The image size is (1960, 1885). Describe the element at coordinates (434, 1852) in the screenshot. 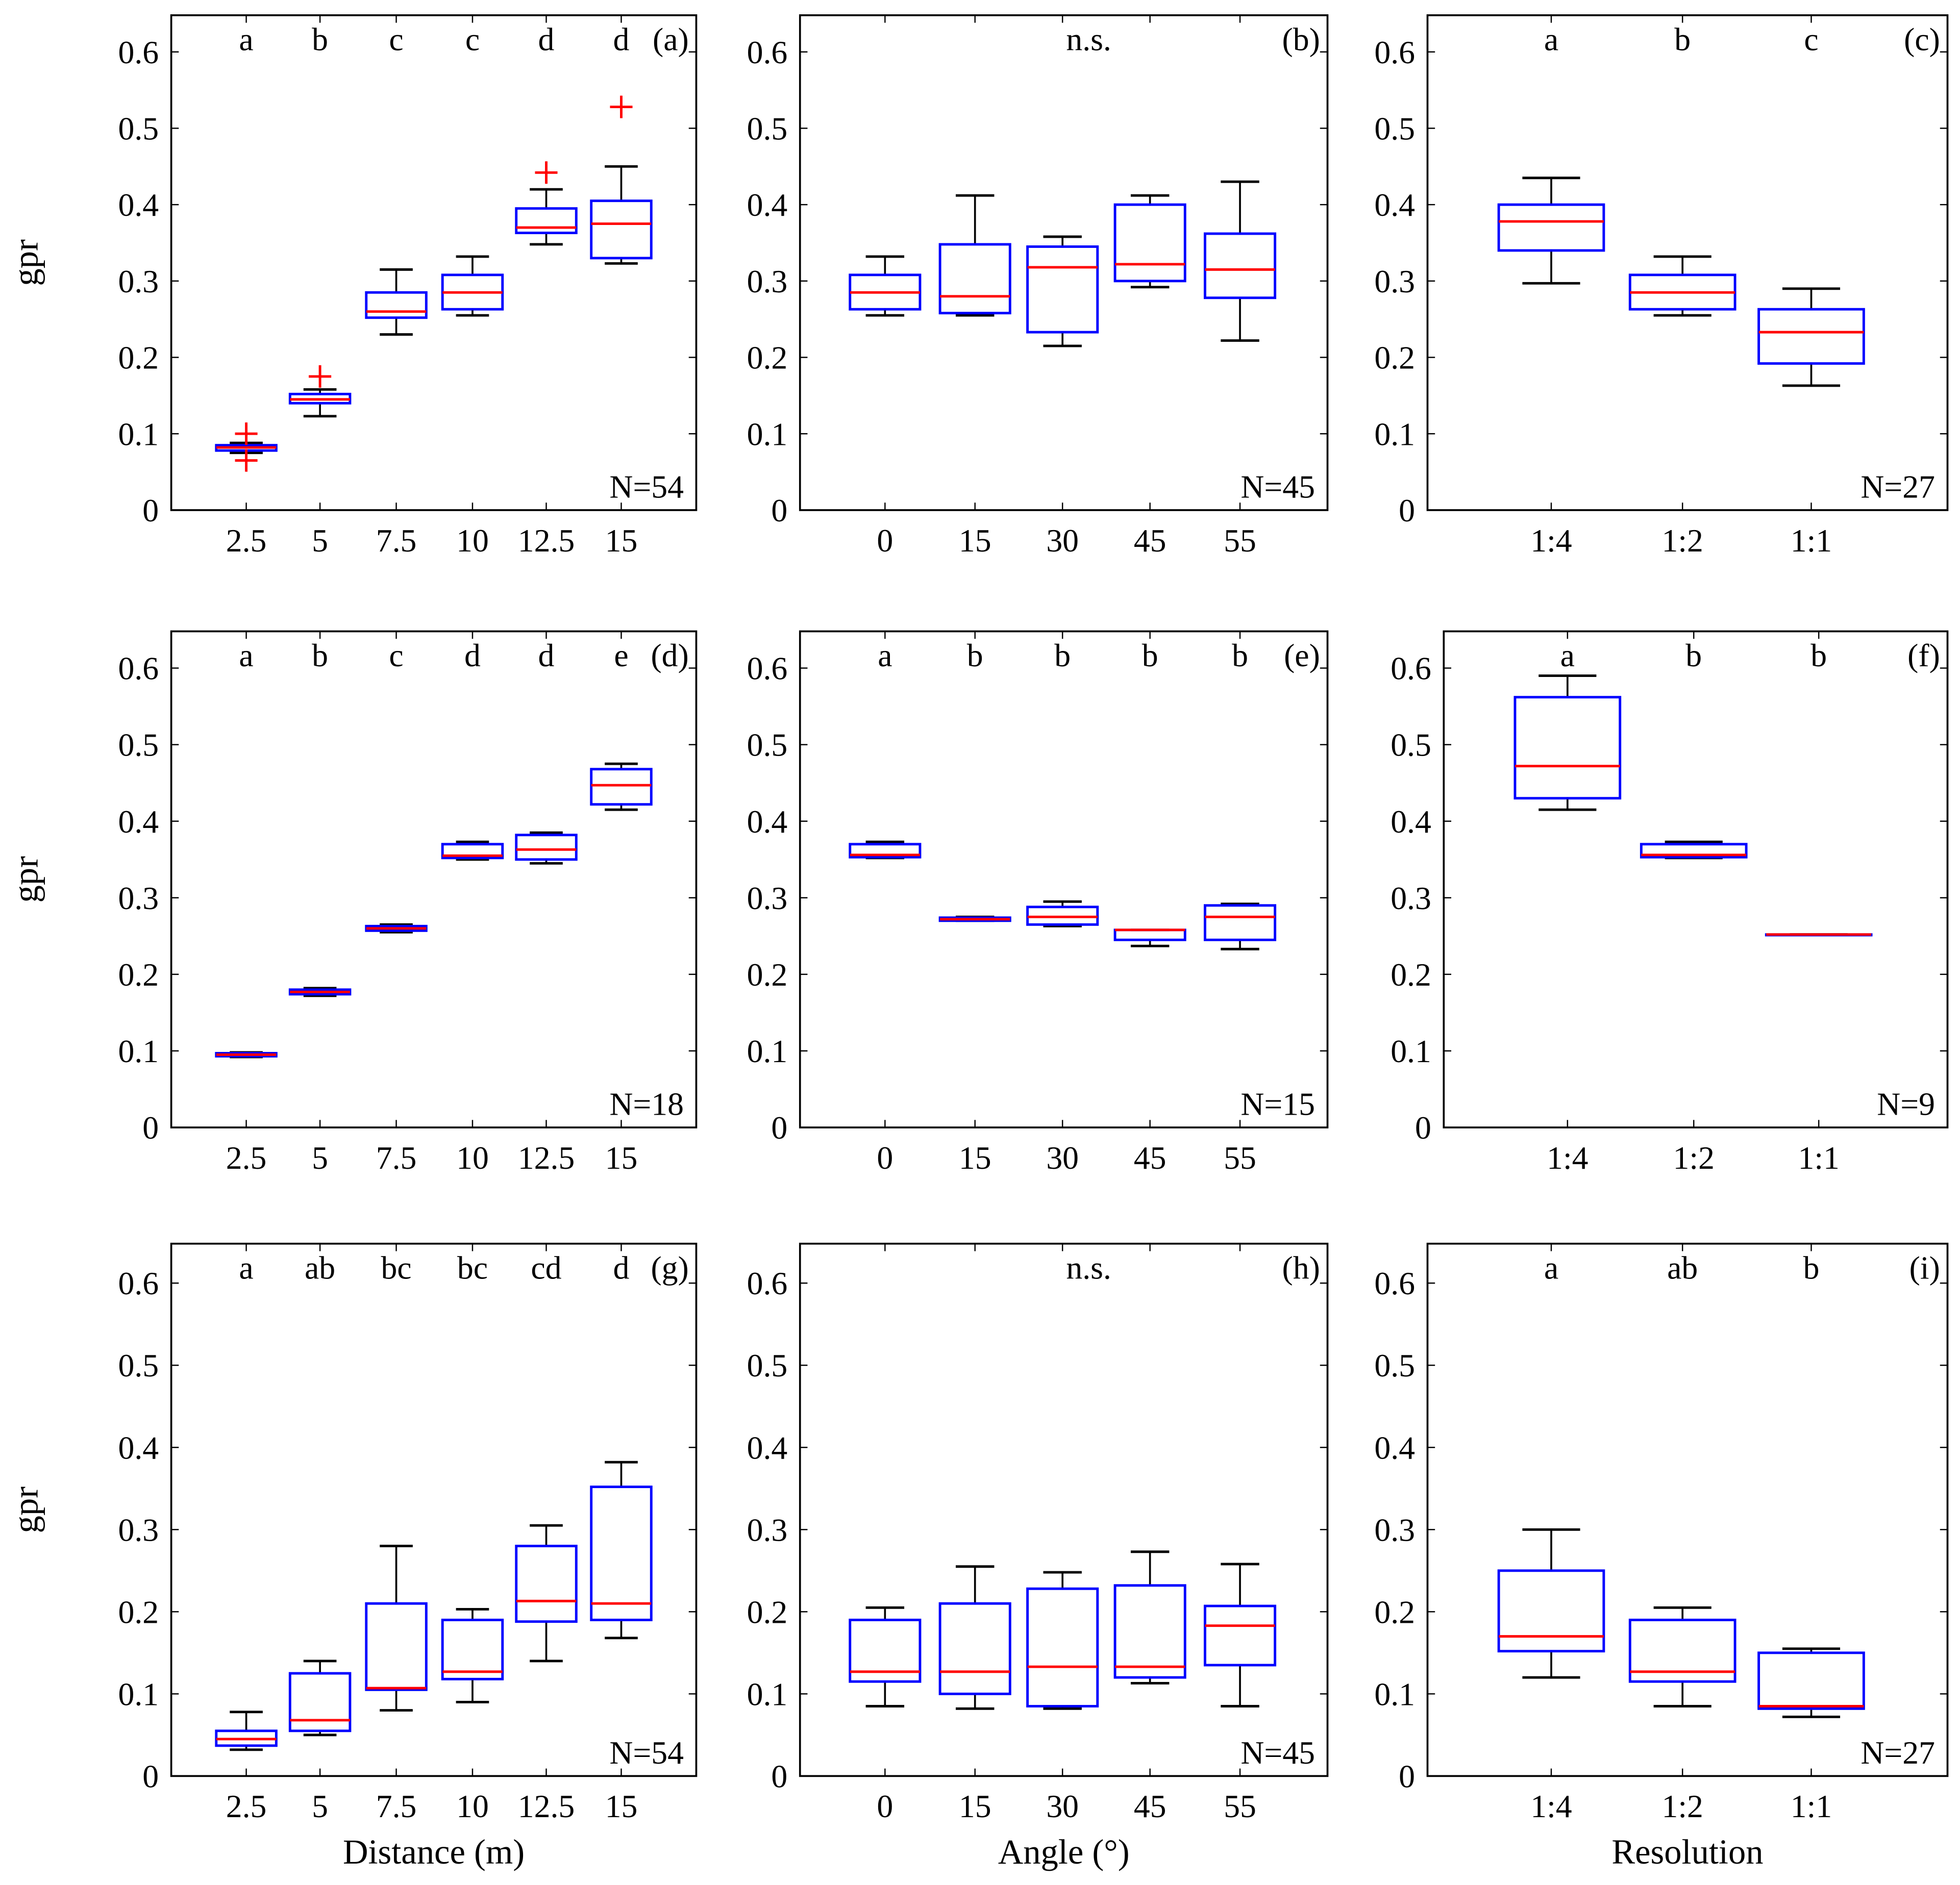

I see `x-axis-label: Distance (m)` at that location.